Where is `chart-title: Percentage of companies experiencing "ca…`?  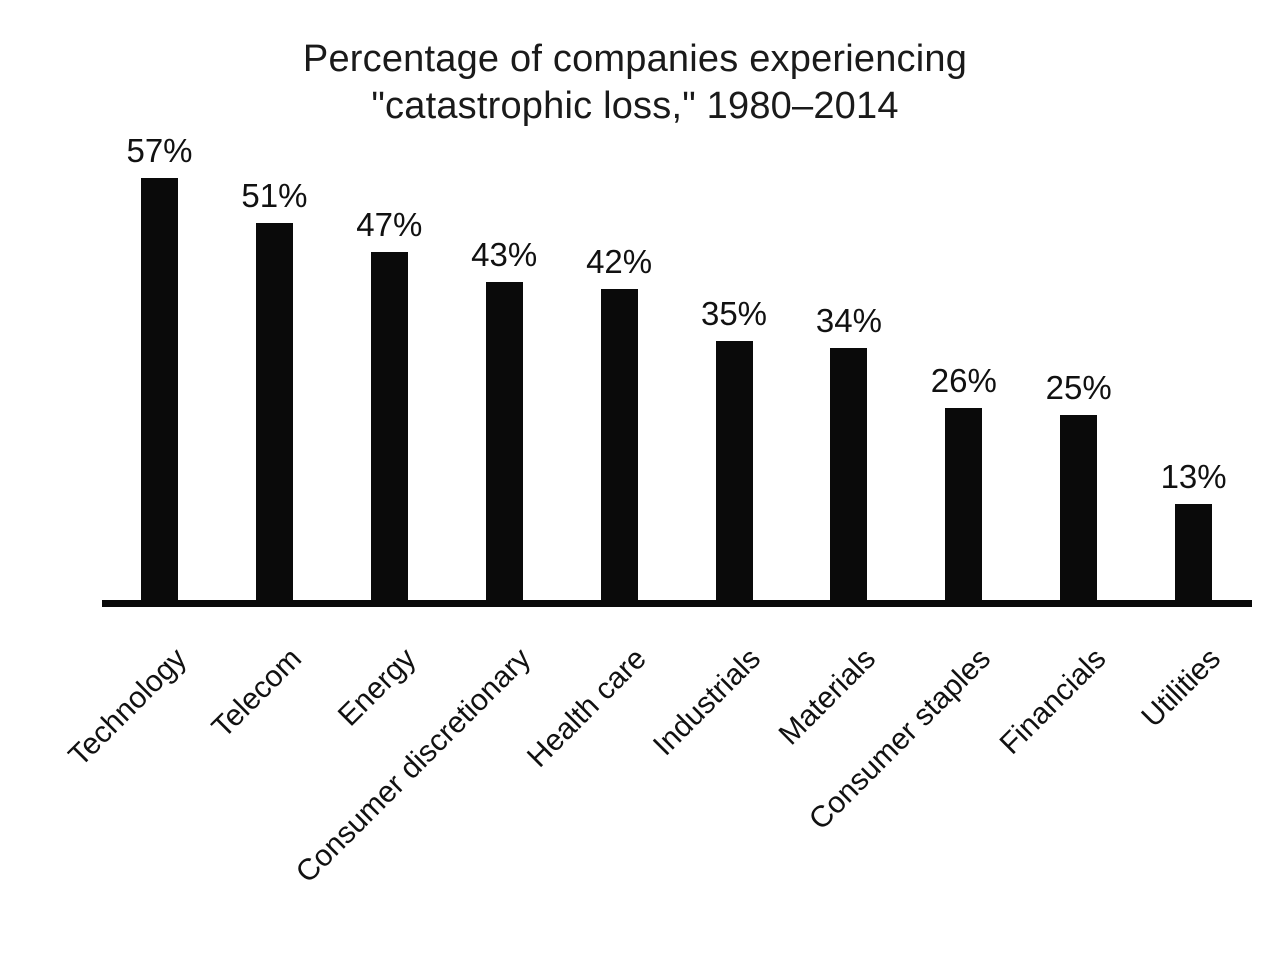 chart-title: Percentage of companies experiencing "ca… is located at coordinates (635, 83).